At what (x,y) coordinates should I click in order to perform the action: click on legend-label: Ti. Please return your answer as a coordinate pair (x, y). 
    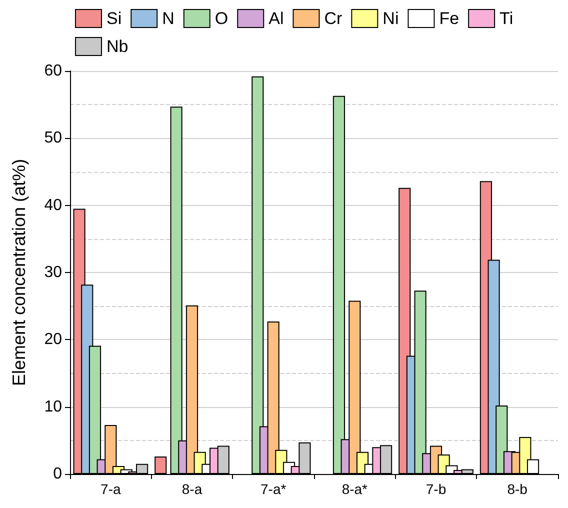
    Looking at the image, I should click on (507, 18).